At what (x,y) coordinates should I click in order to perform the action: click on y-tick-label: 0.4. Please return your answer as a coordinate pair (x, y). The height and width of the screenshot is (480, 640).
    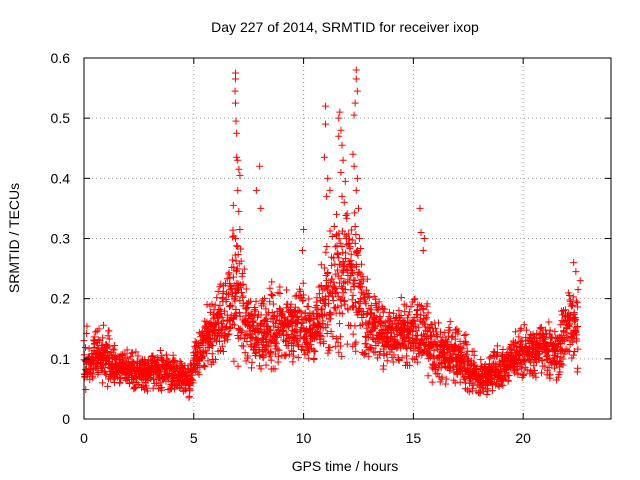
    Looking at the image, I should click on (61, 178).